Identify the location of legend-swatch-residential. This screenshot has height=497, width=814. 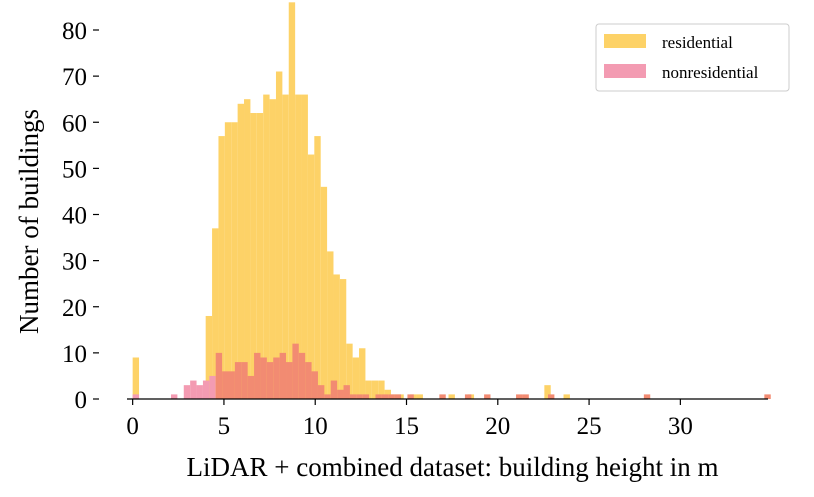
(625, 41).